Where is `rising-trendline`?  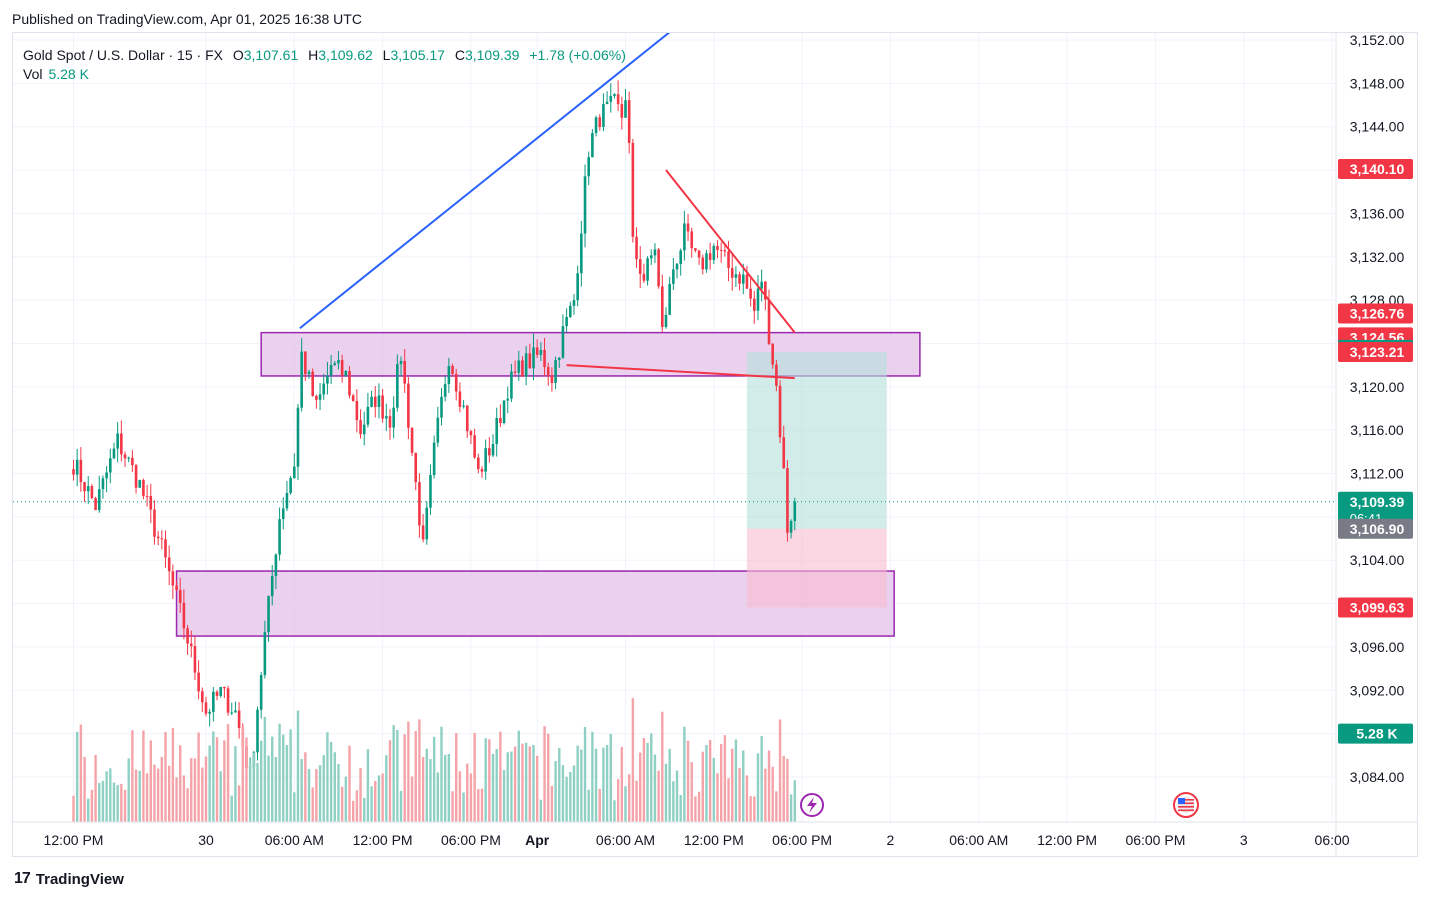
rising-trendline is located at coordinates (486, 179).